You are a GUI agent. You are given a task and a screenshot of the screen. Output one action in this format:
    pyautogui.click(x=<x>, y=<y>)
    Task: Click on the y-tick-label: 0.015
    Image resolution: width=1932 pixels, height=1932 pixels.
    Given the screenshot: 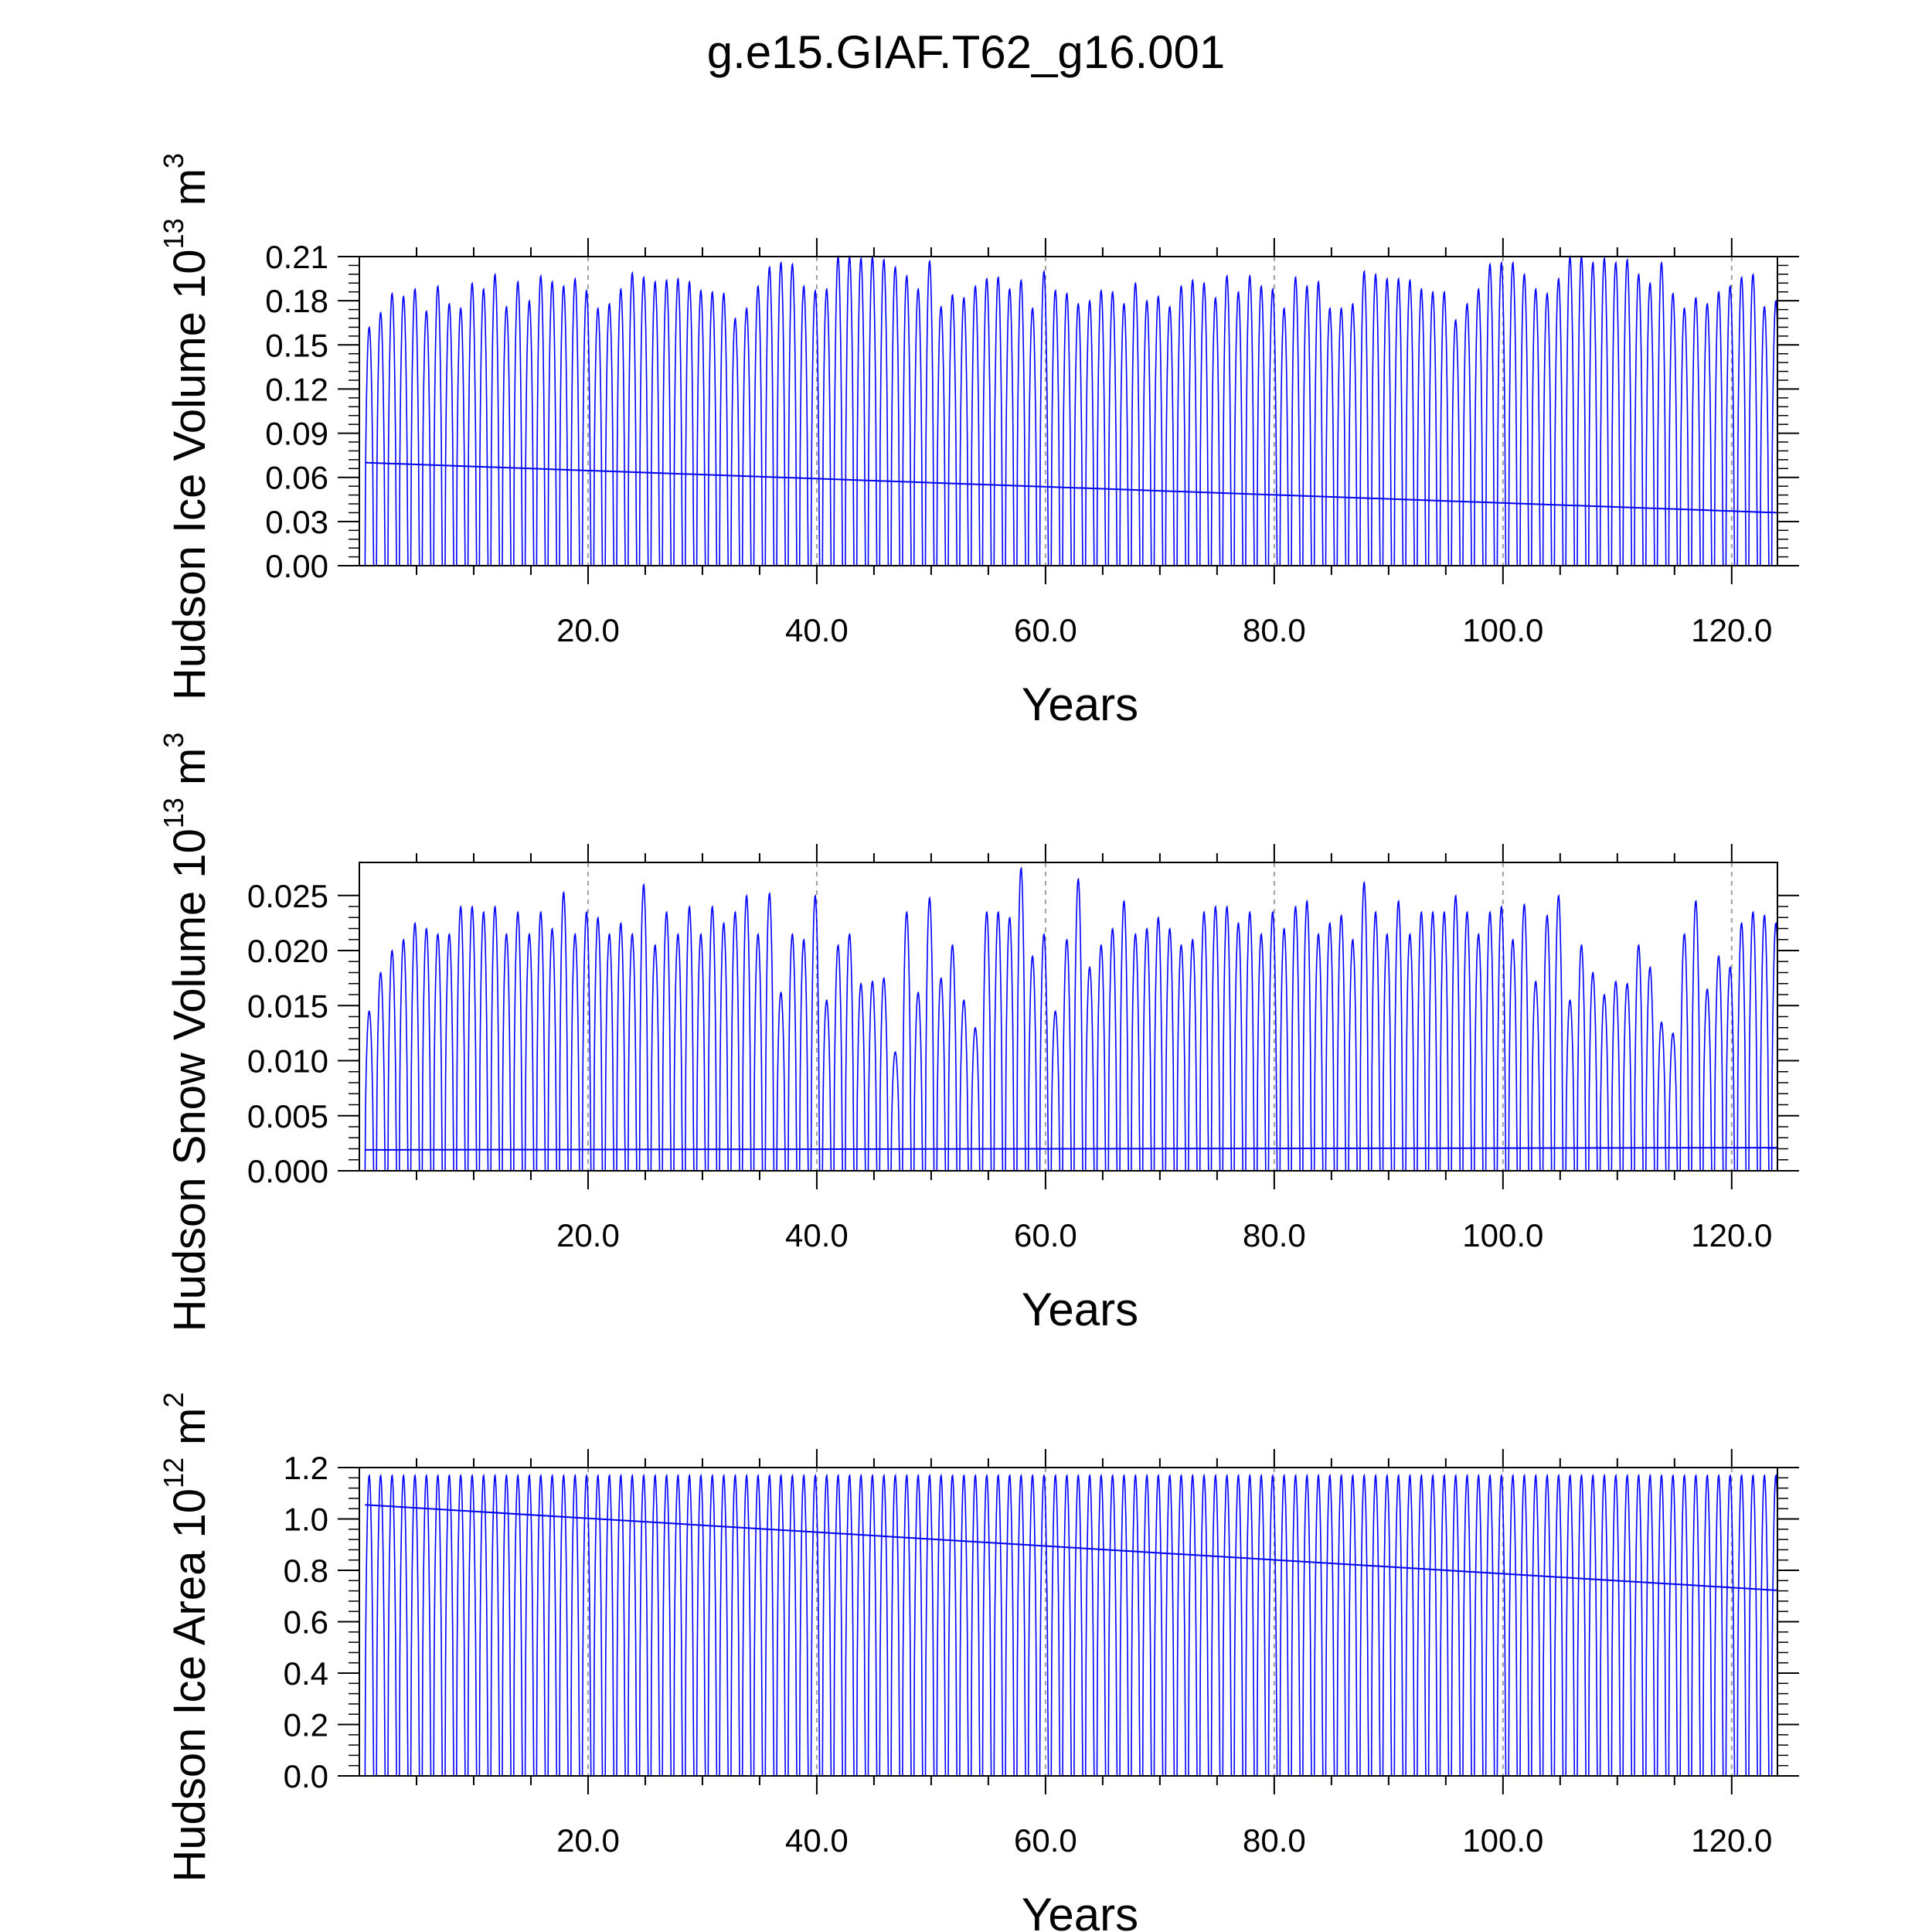 What is the action you would take?
    pyautogui.click(x=287, y=1006)
    